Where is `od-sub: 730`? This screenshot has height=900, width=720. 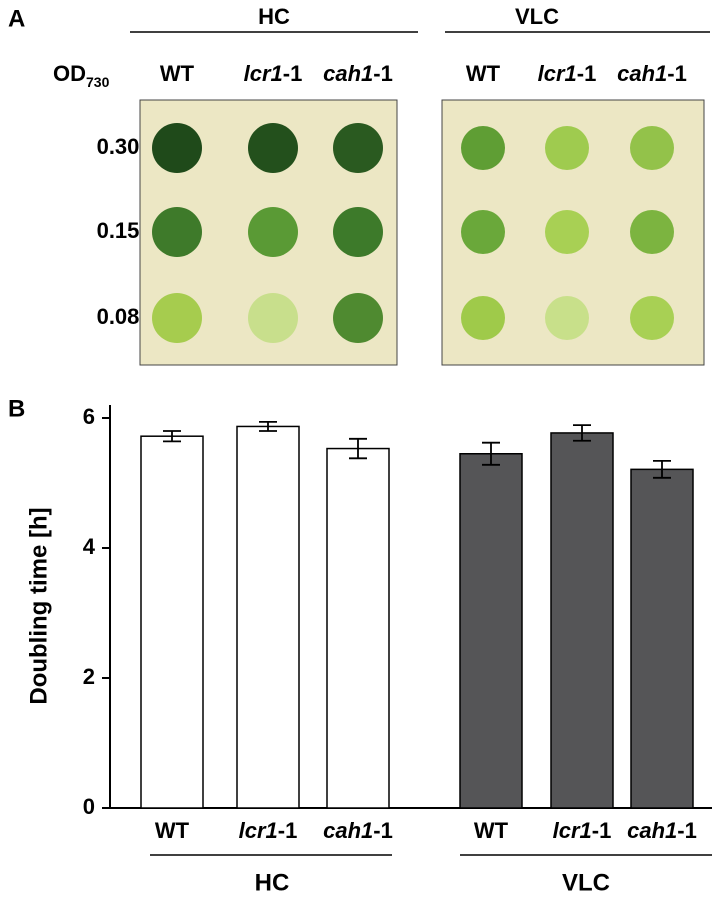 od-sub: 730 is located at coordinates (98, 82).